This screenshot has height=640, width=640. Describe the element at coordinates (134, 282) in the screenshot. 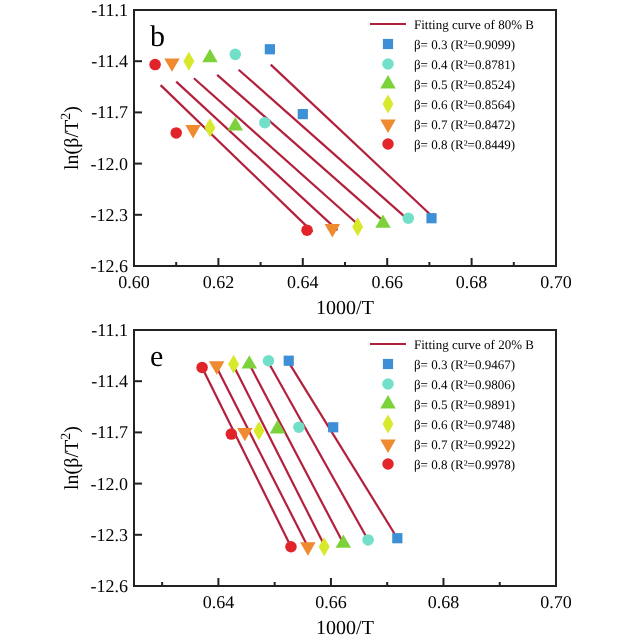

I see `x-tick-label: 0.60` at that location.